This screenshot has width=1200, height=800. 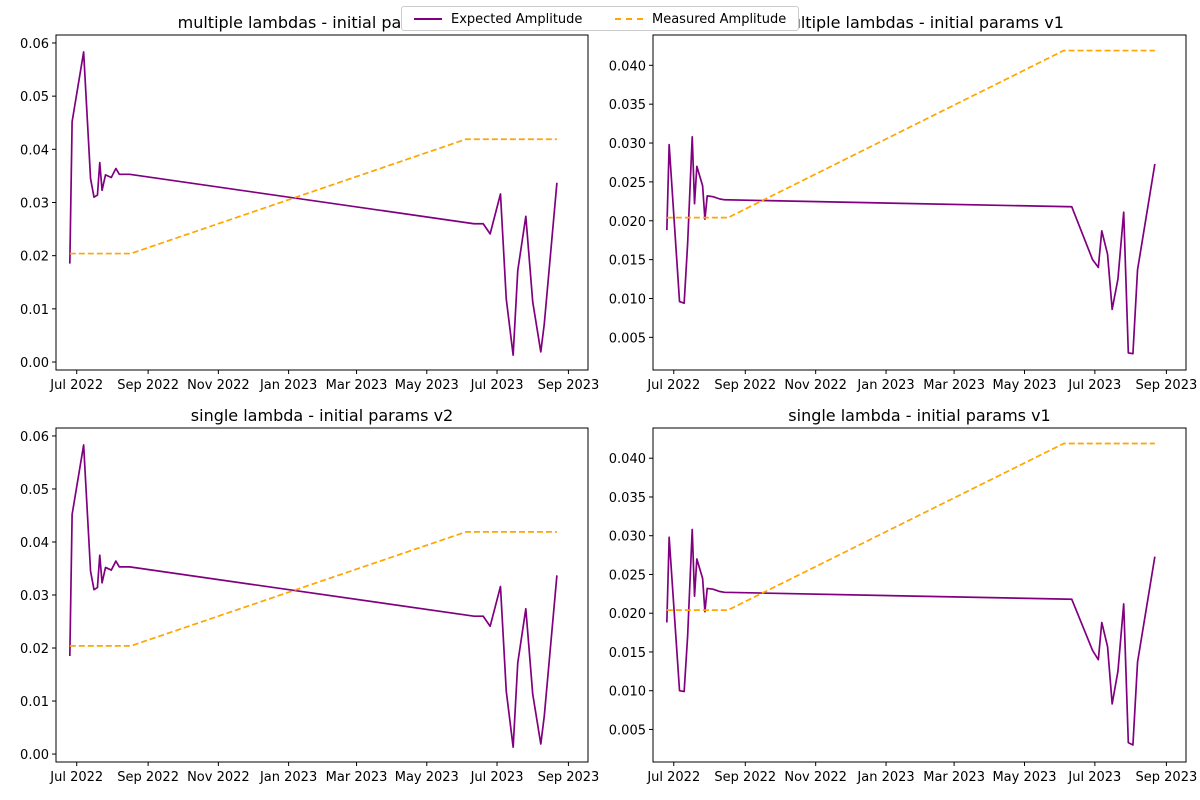 I want to click on subplot-title: multiple lambdas - initial params v1, so click(x=919, y=22).